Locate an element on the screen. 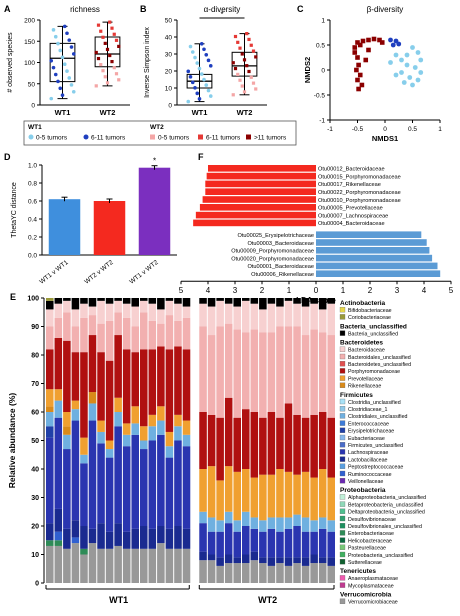 This screenshot has width=460, height=616. legend-marker is located at coordinates (248, 137).